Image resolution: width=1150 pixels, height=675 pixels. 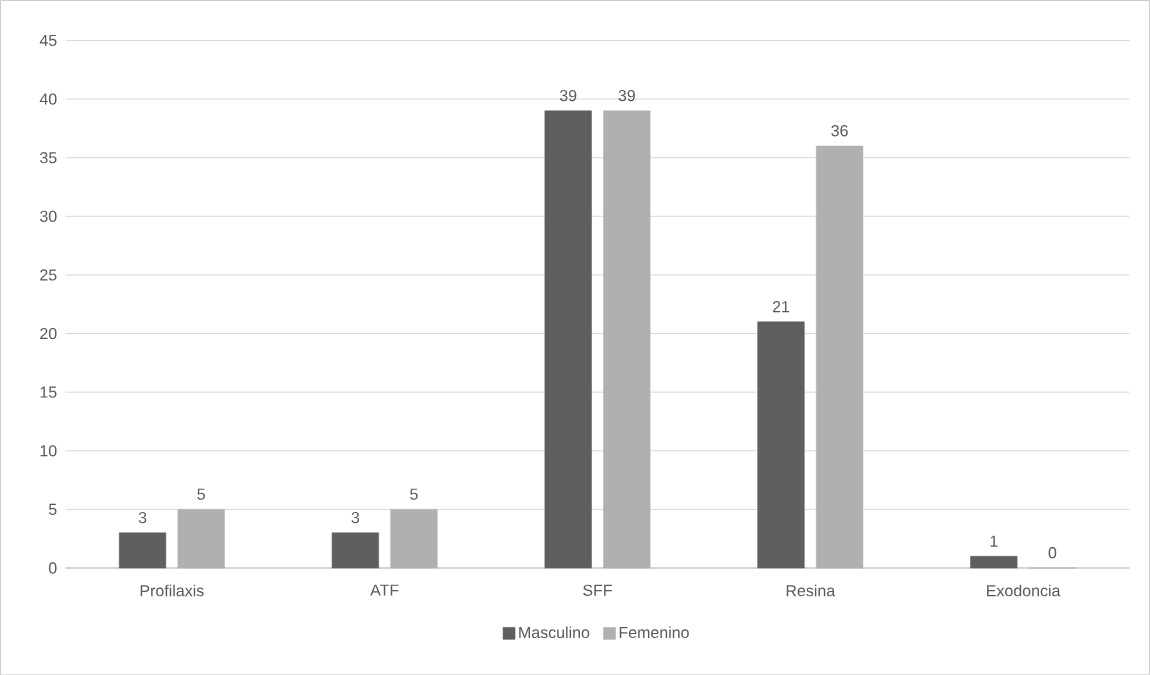 I want to click on y-tick-label: 25, so click(x=48, y=275).